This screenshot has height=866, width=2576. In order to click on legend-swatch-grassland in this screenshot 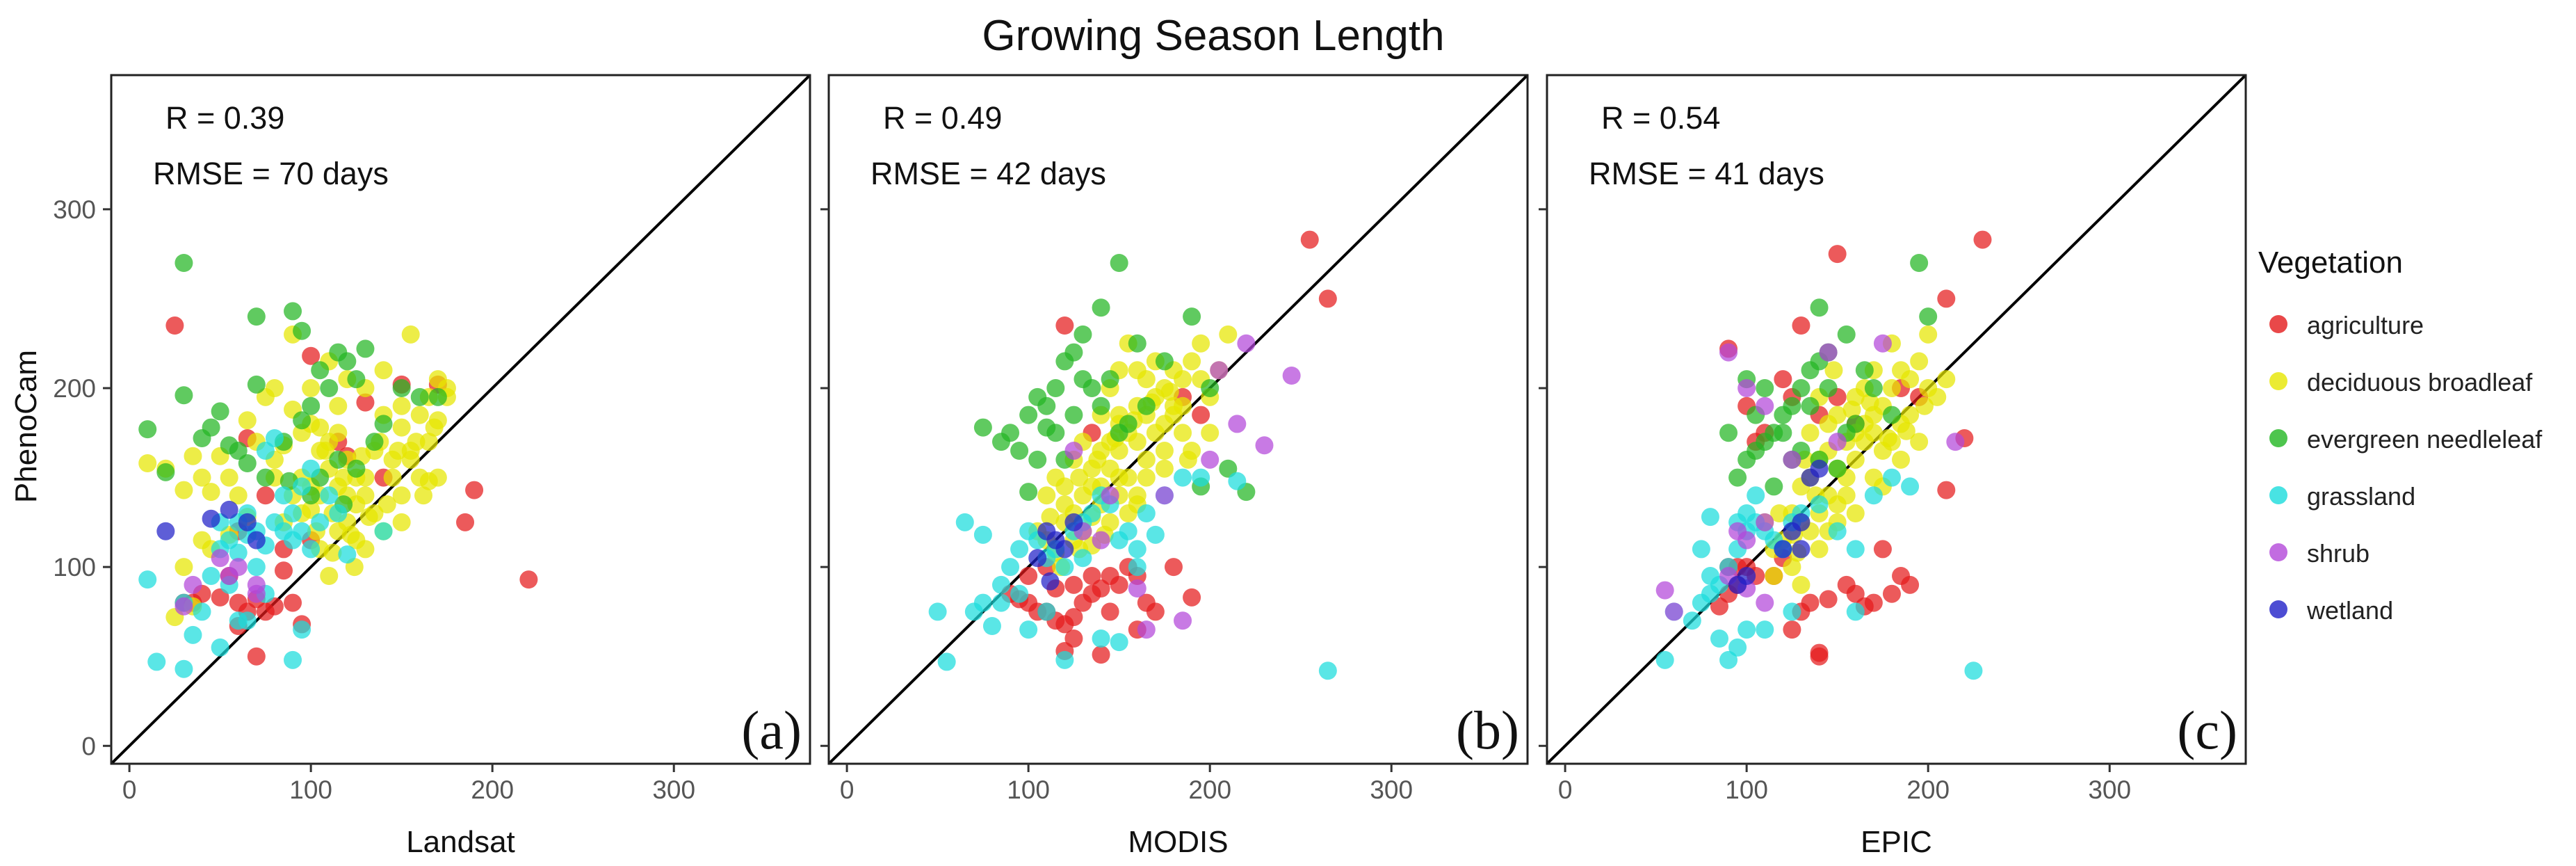, I will do `click(2278, 495)`.